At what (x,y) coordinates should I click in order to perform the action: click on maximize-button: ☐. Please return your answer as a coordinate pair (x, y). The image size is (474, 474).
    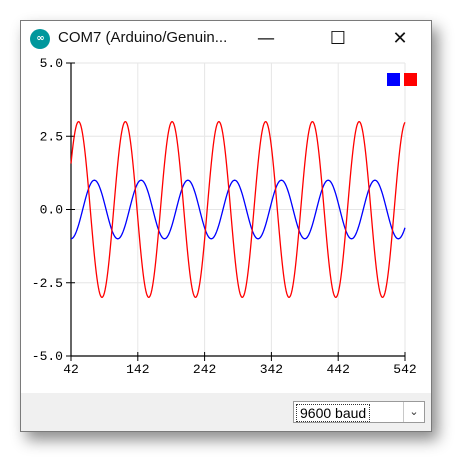
    Looking at the image, I should click on (338, 38).